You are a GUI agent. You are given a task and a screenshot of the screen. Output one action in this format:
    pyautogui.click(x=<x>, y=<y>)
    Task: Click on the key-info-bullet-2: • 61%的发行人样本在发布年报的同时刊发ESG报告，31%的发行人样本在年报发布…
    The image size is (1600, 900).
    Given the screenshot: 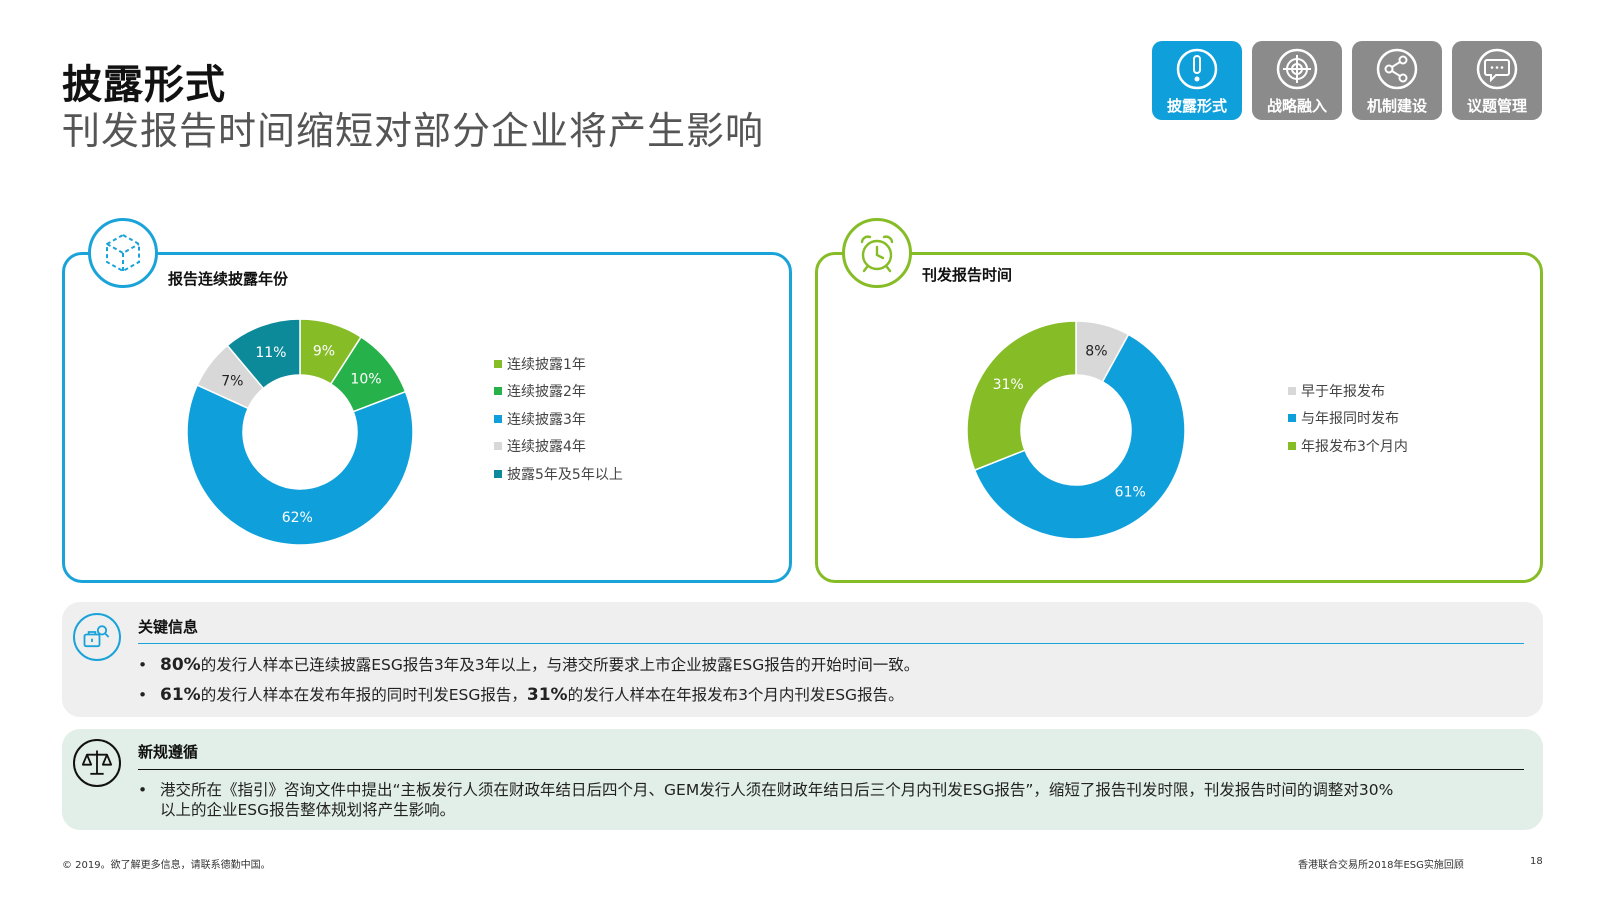 What is the action you would take?
    pyautogui.click(x=521, y=695)
    